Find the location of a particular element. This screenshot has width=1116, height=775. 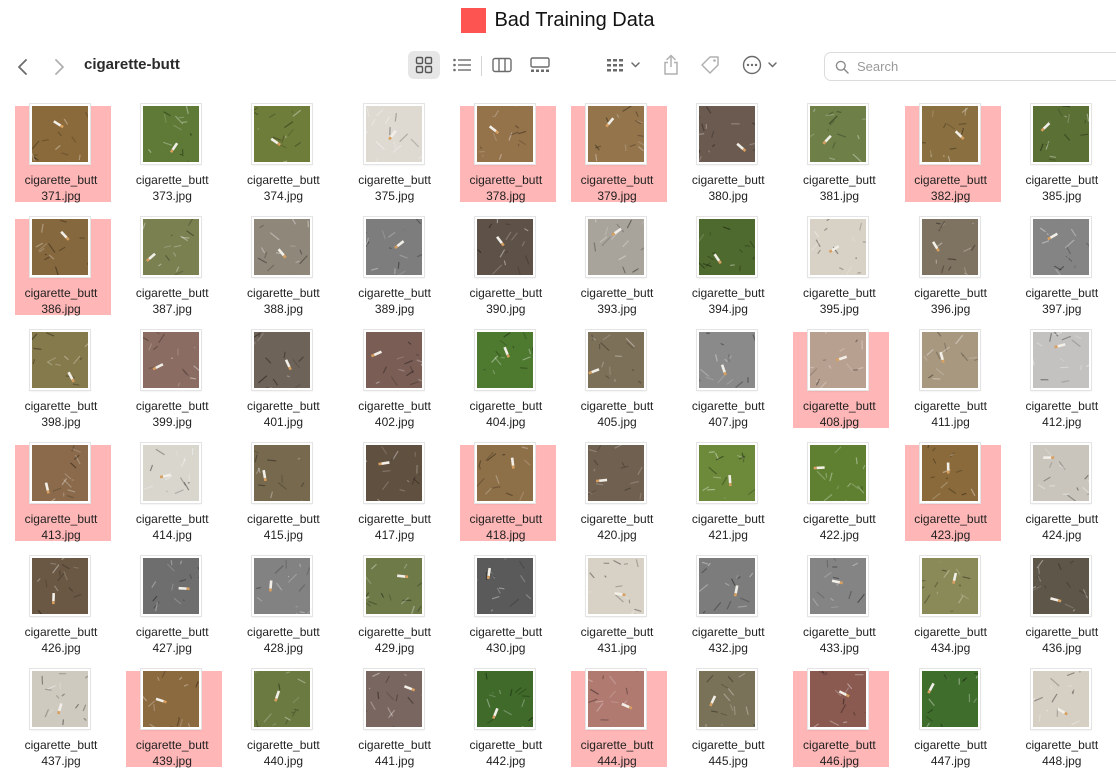

file-item: cigarette_butt 444.jpg is located at coordinates (617, 720).